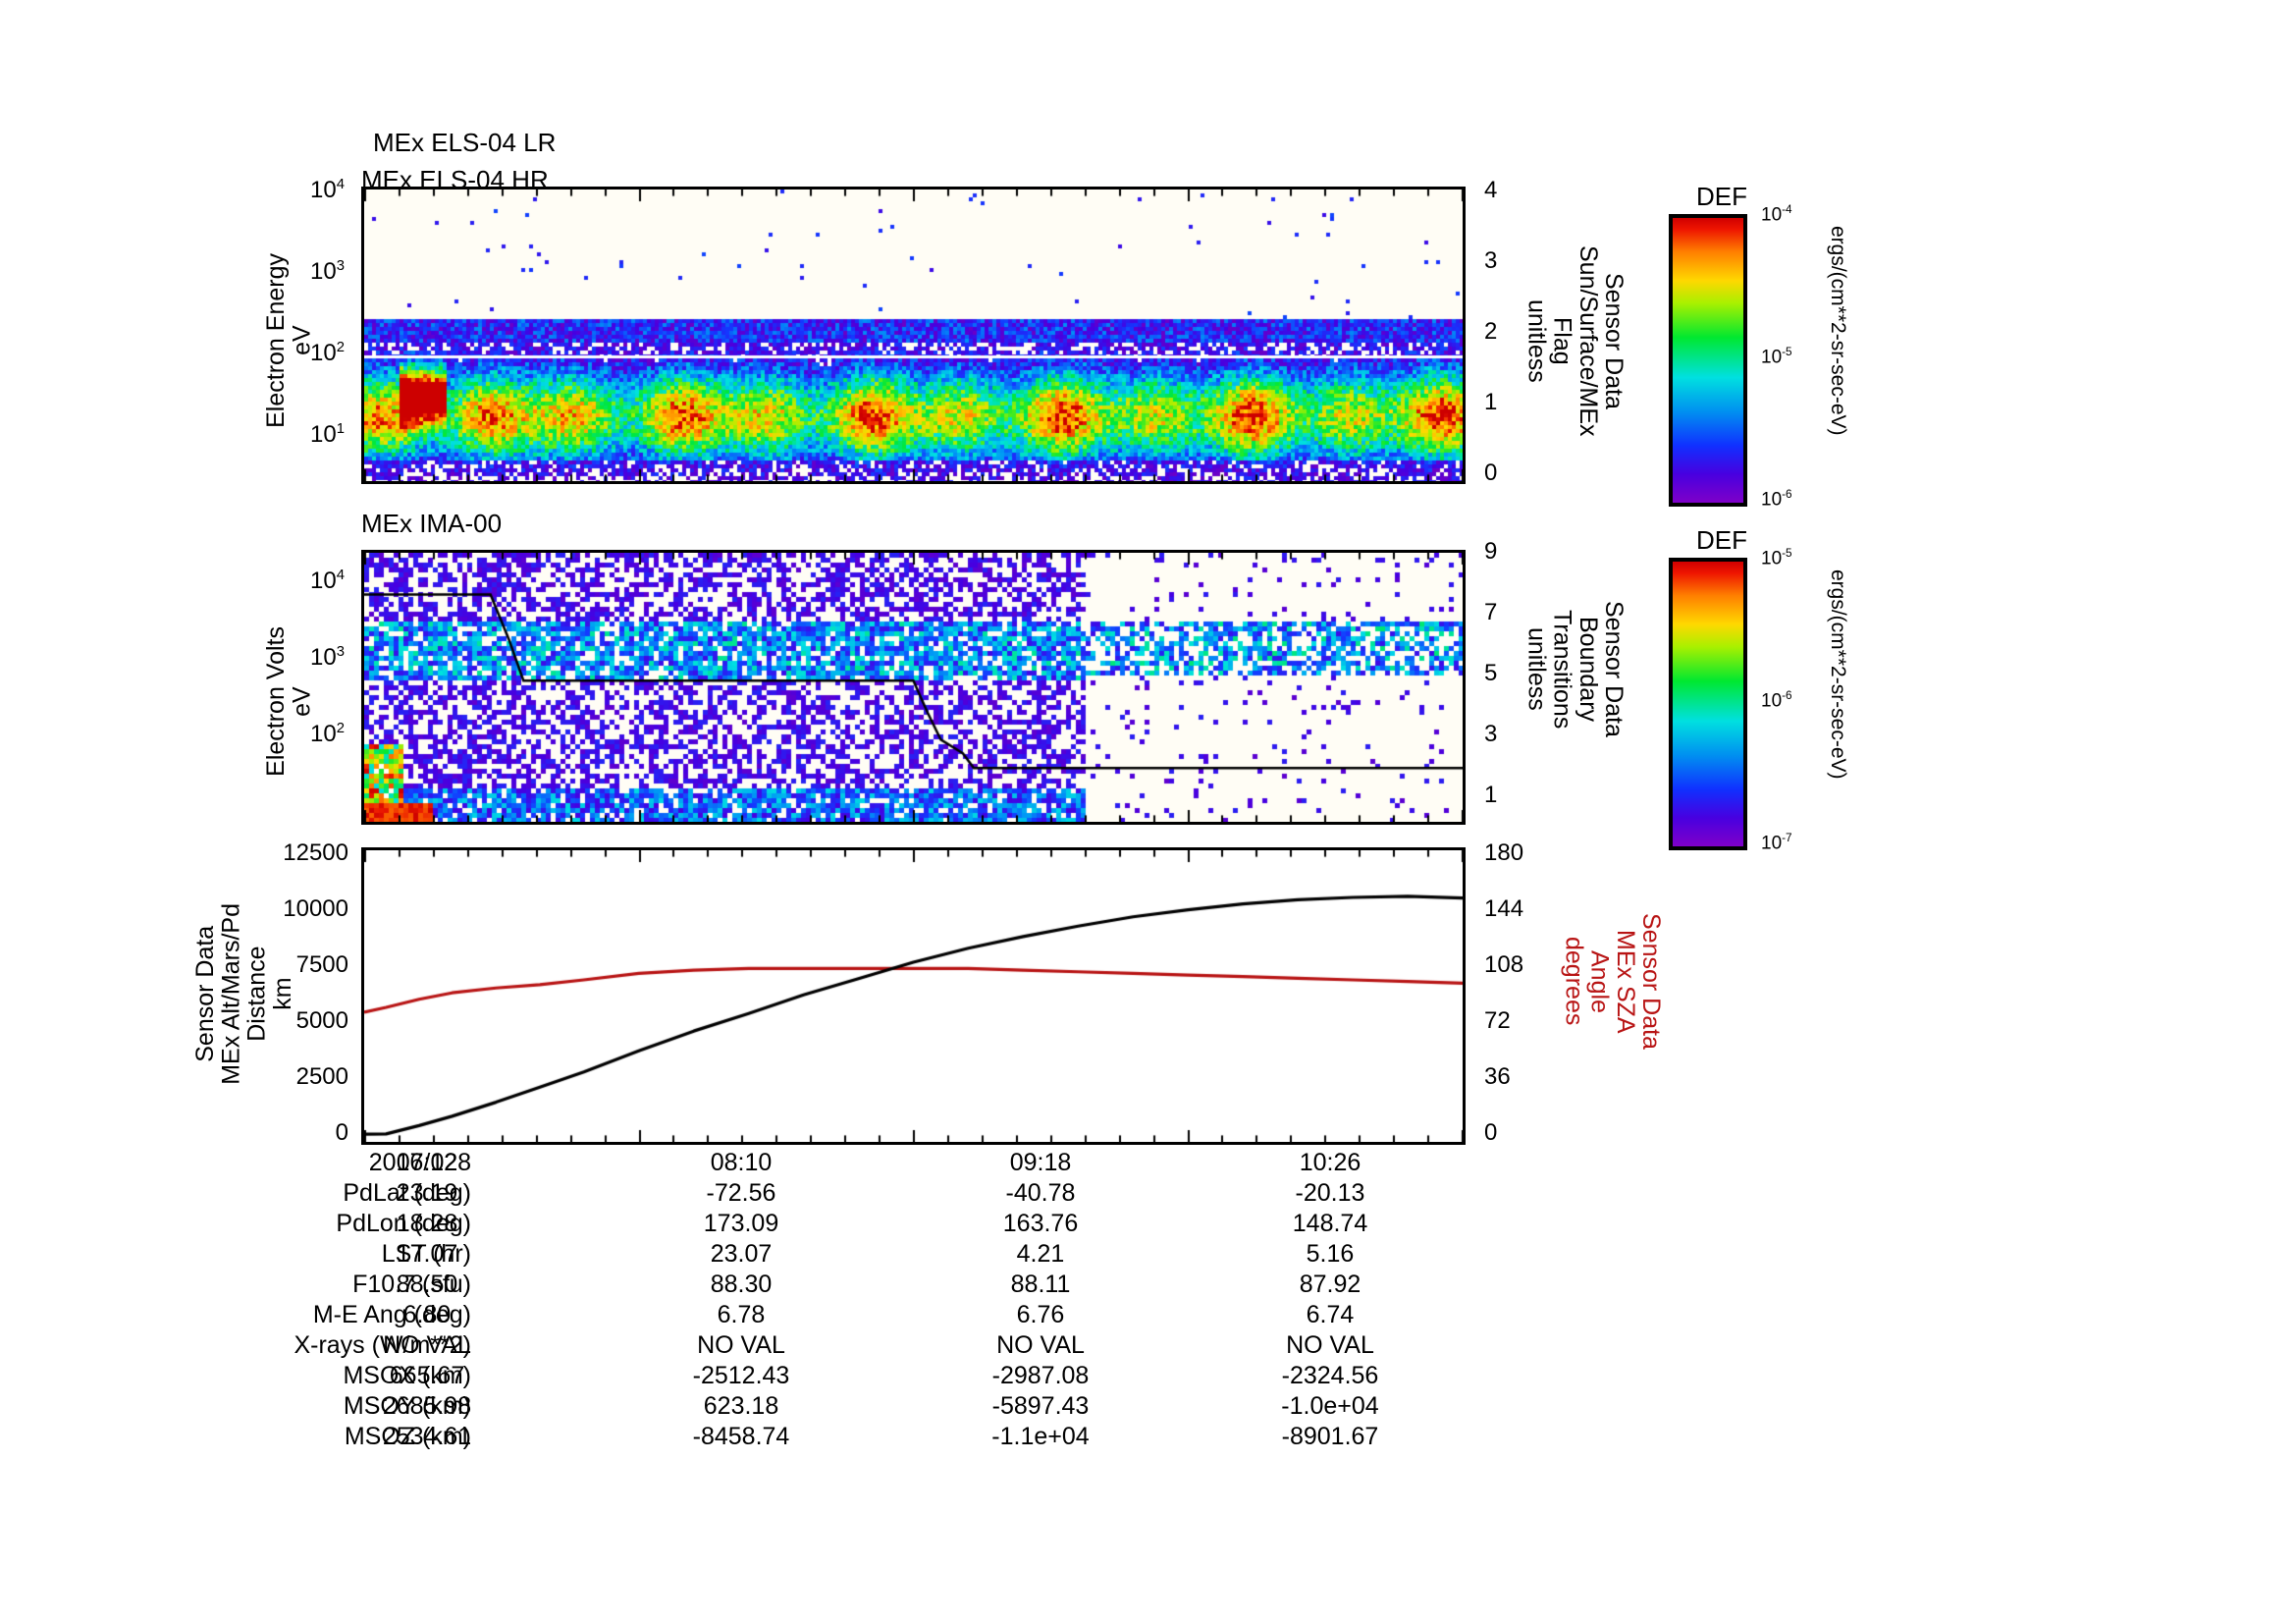  Describe the element at coordinates (913, 687) in the screenshot. I see `panel2-spectrogram` at that location.